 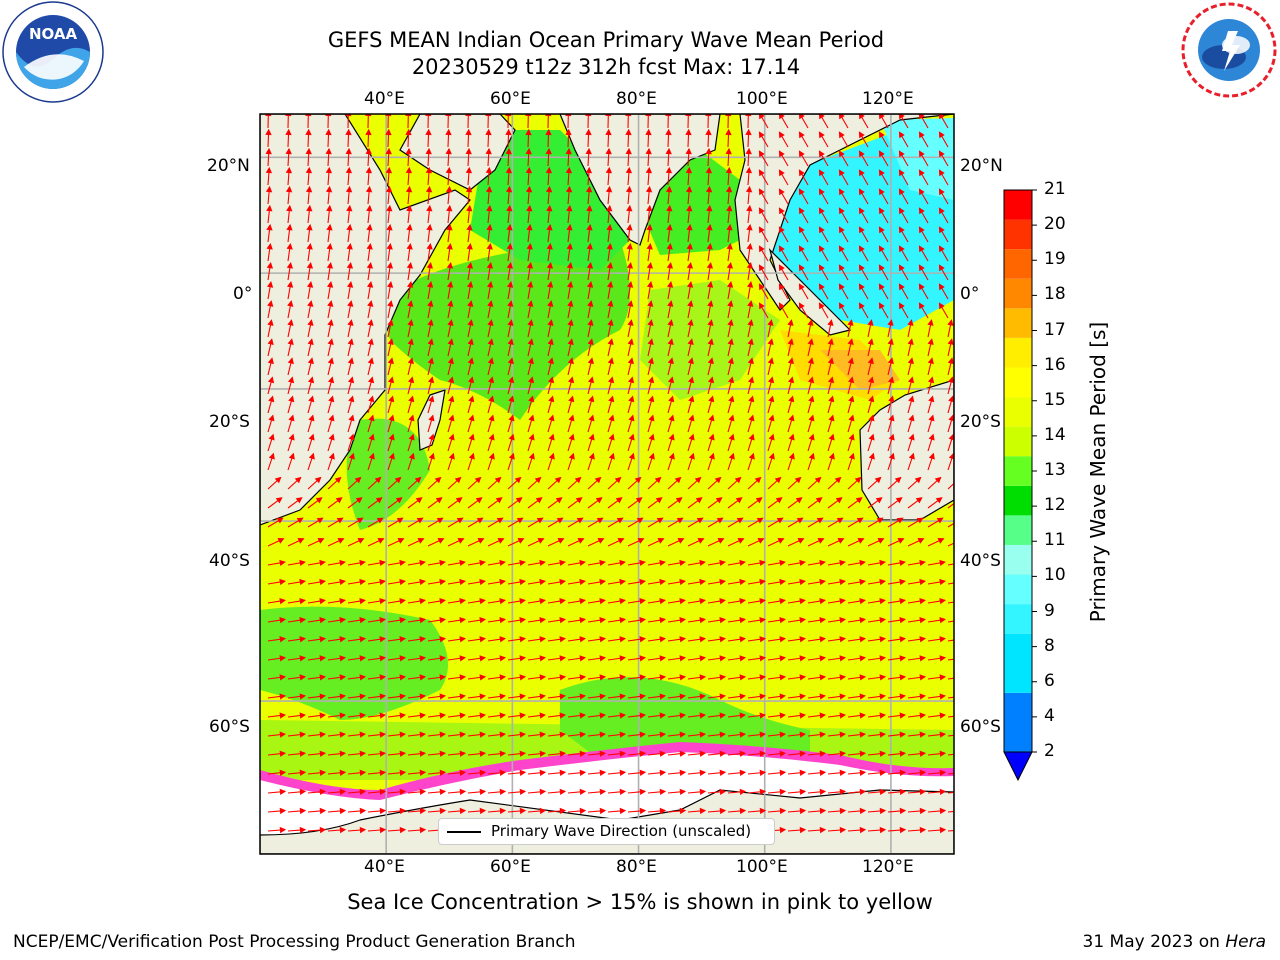 What do you see at coordinates (1018, 722) in the screenshot?
I see `colorbar-band` at bounding box center [1018, 722].